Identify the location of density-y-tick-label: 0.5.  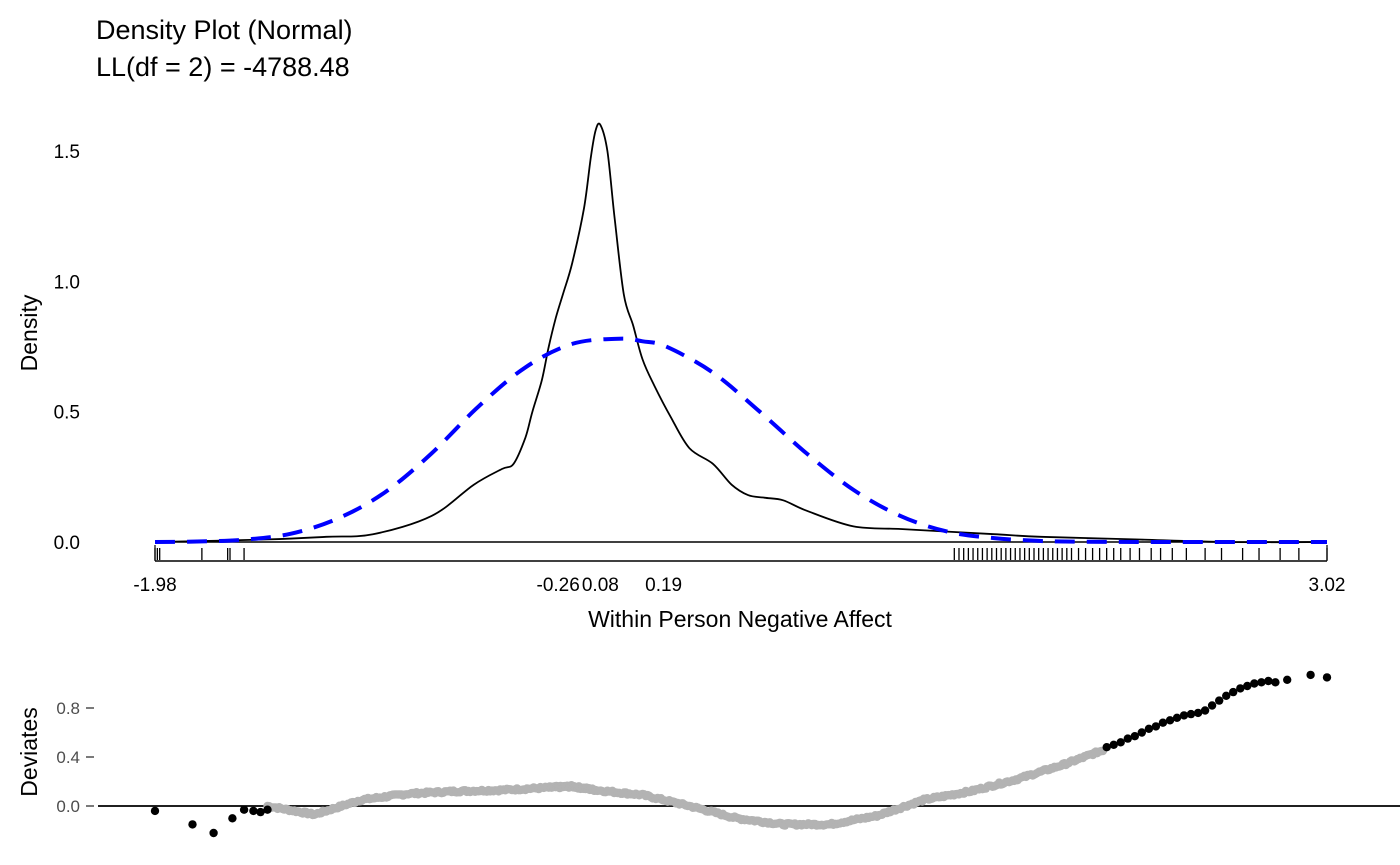
(67, 413).